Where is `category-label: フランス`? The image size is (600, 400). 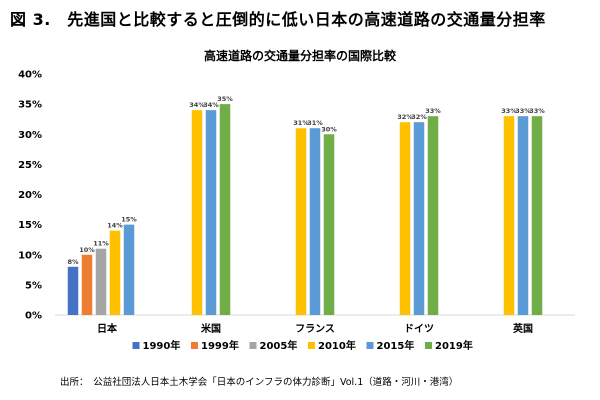 category-label: フランス is located at coordinates (315, 329).